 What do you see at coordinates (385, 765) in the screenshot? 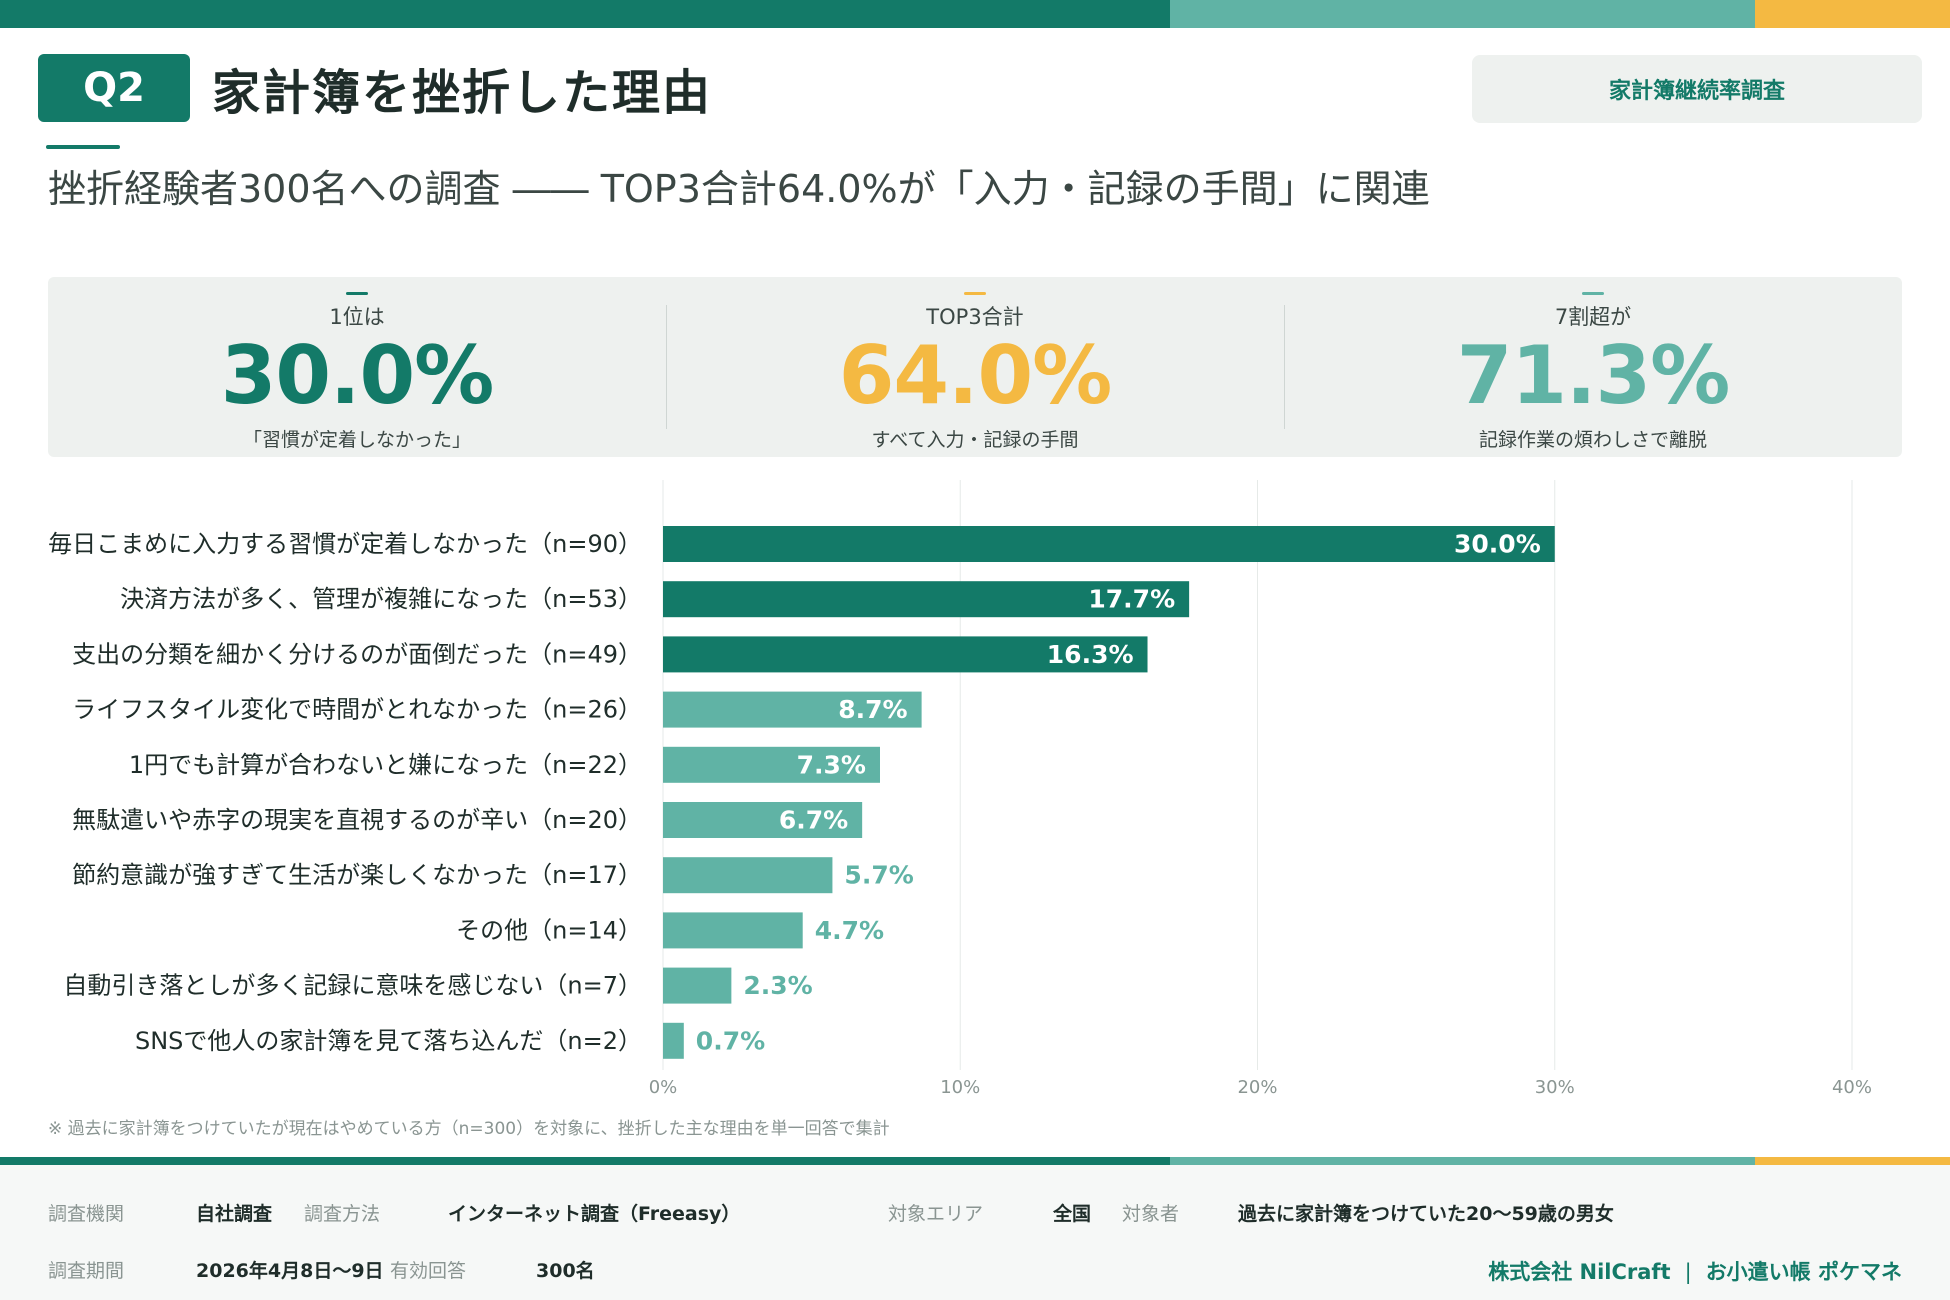
I see `category-label: 1円でも計算が合わないと嫌になった（n=22）` at bounding box center [385, 765].